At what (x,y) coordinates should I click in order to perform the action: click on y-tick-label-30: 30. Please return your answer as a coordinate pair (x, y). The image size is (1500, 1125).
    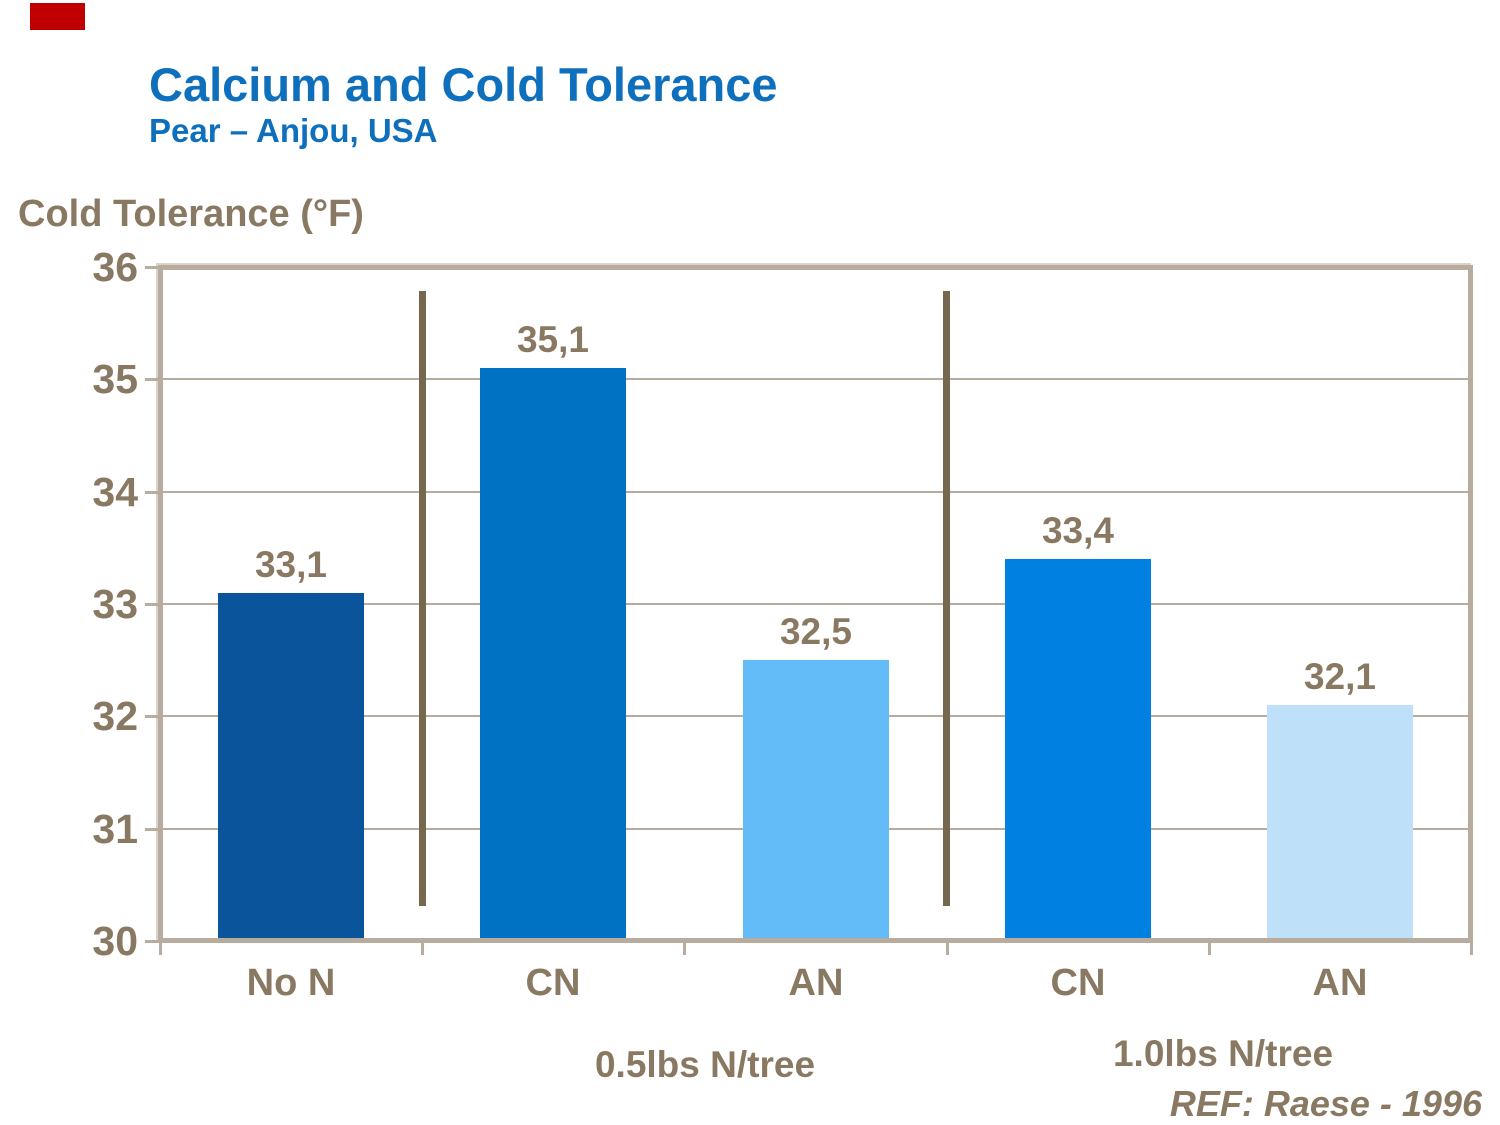
    Looking at the image, I should click on (115, 941).